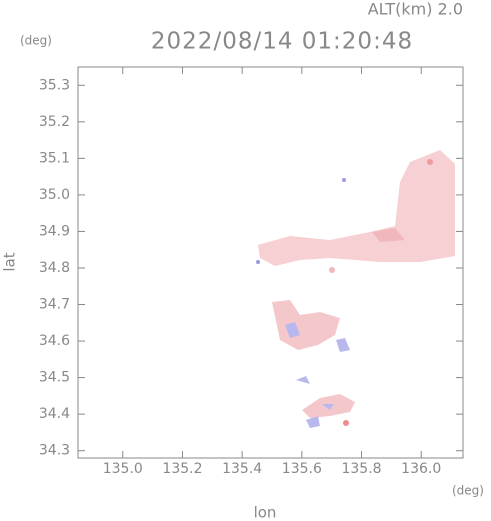 This screenshot has width=491, height=521. Describe the element at coordinates (282, 42) in the screenshot. I see `chart-title: 2022/08/14 01:20:48` at that location.